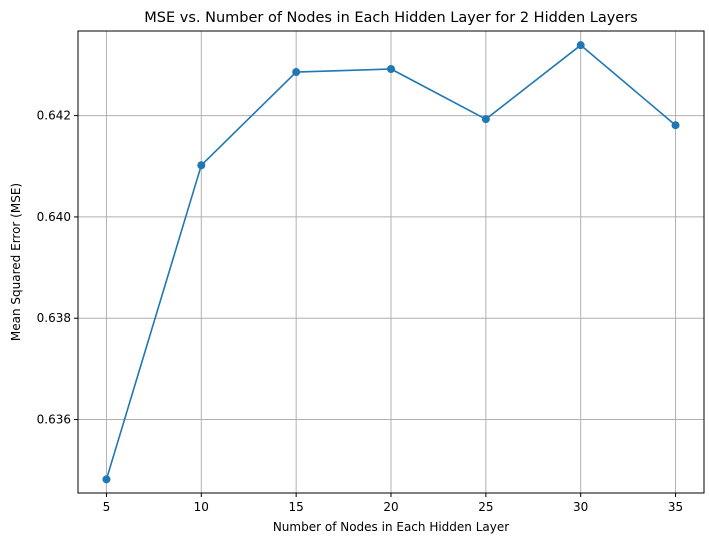  What do you see at coordinates (107, 507) in the screenshot?
I see `x-tick-label: 5` at bounding box center [107, 507].